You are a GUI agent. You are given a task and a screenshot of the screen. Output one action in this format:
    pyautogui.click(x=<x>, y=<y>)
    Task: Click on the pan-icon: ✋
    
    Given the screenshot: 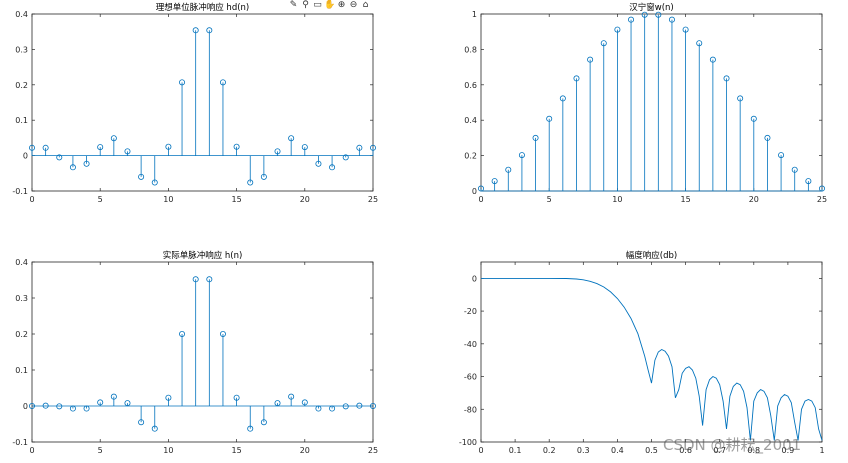 What is the action you would take?
    pyautogui.click(x=330, y=5)
    